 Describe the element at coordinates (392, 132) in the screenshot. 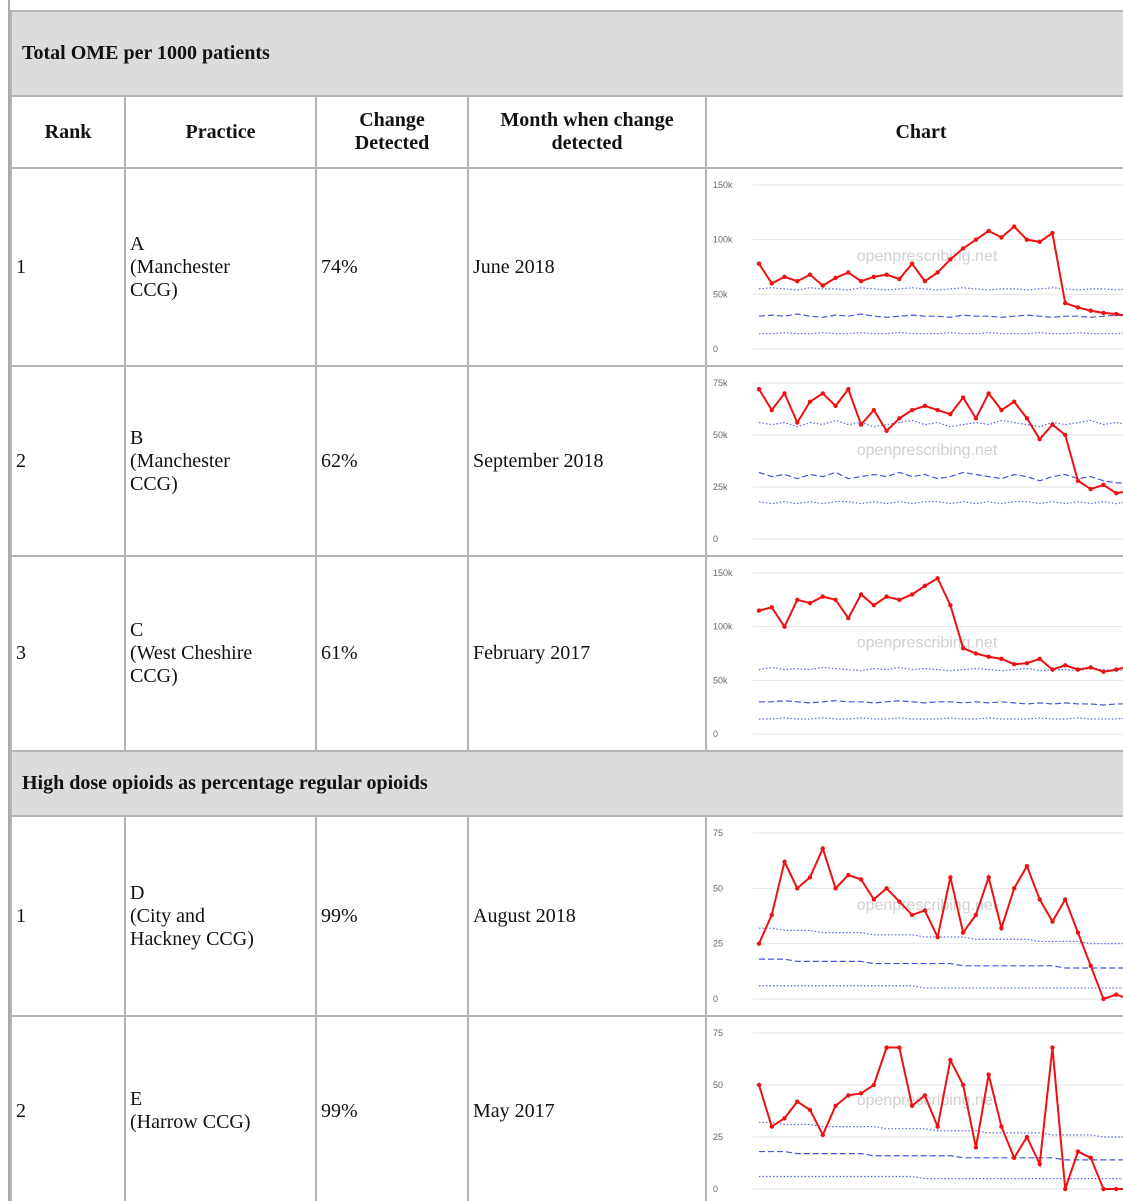

I see `column-header: Change Detected` at that location.